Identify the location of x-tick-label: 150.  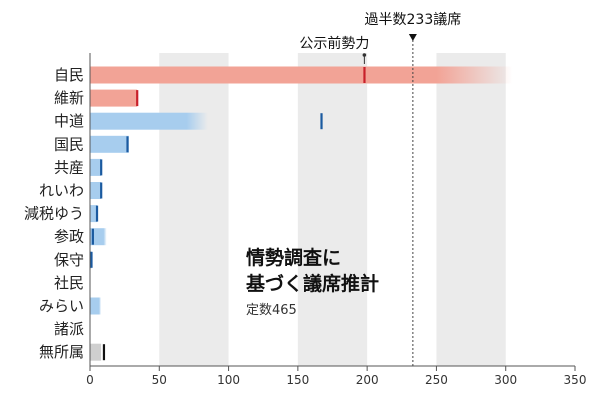
(297, 380).